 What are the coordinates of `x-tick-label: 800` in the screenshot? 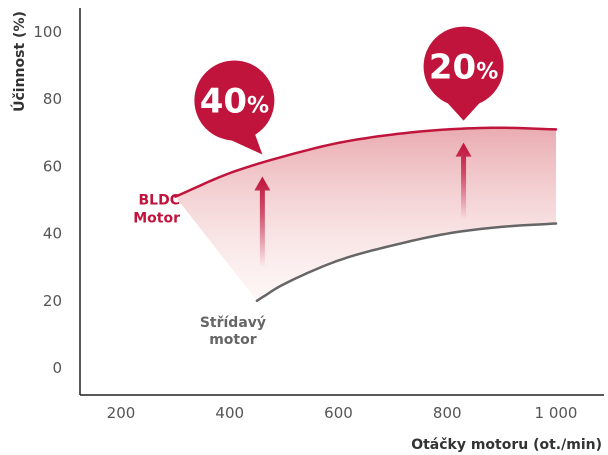 It's located at (447, 413).